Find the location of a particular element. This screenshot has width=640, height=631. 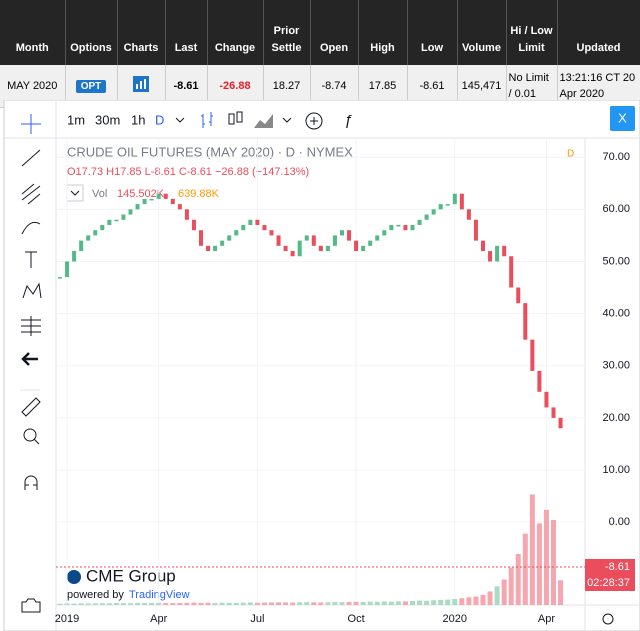

header: High is located at coordinates (383, 32).